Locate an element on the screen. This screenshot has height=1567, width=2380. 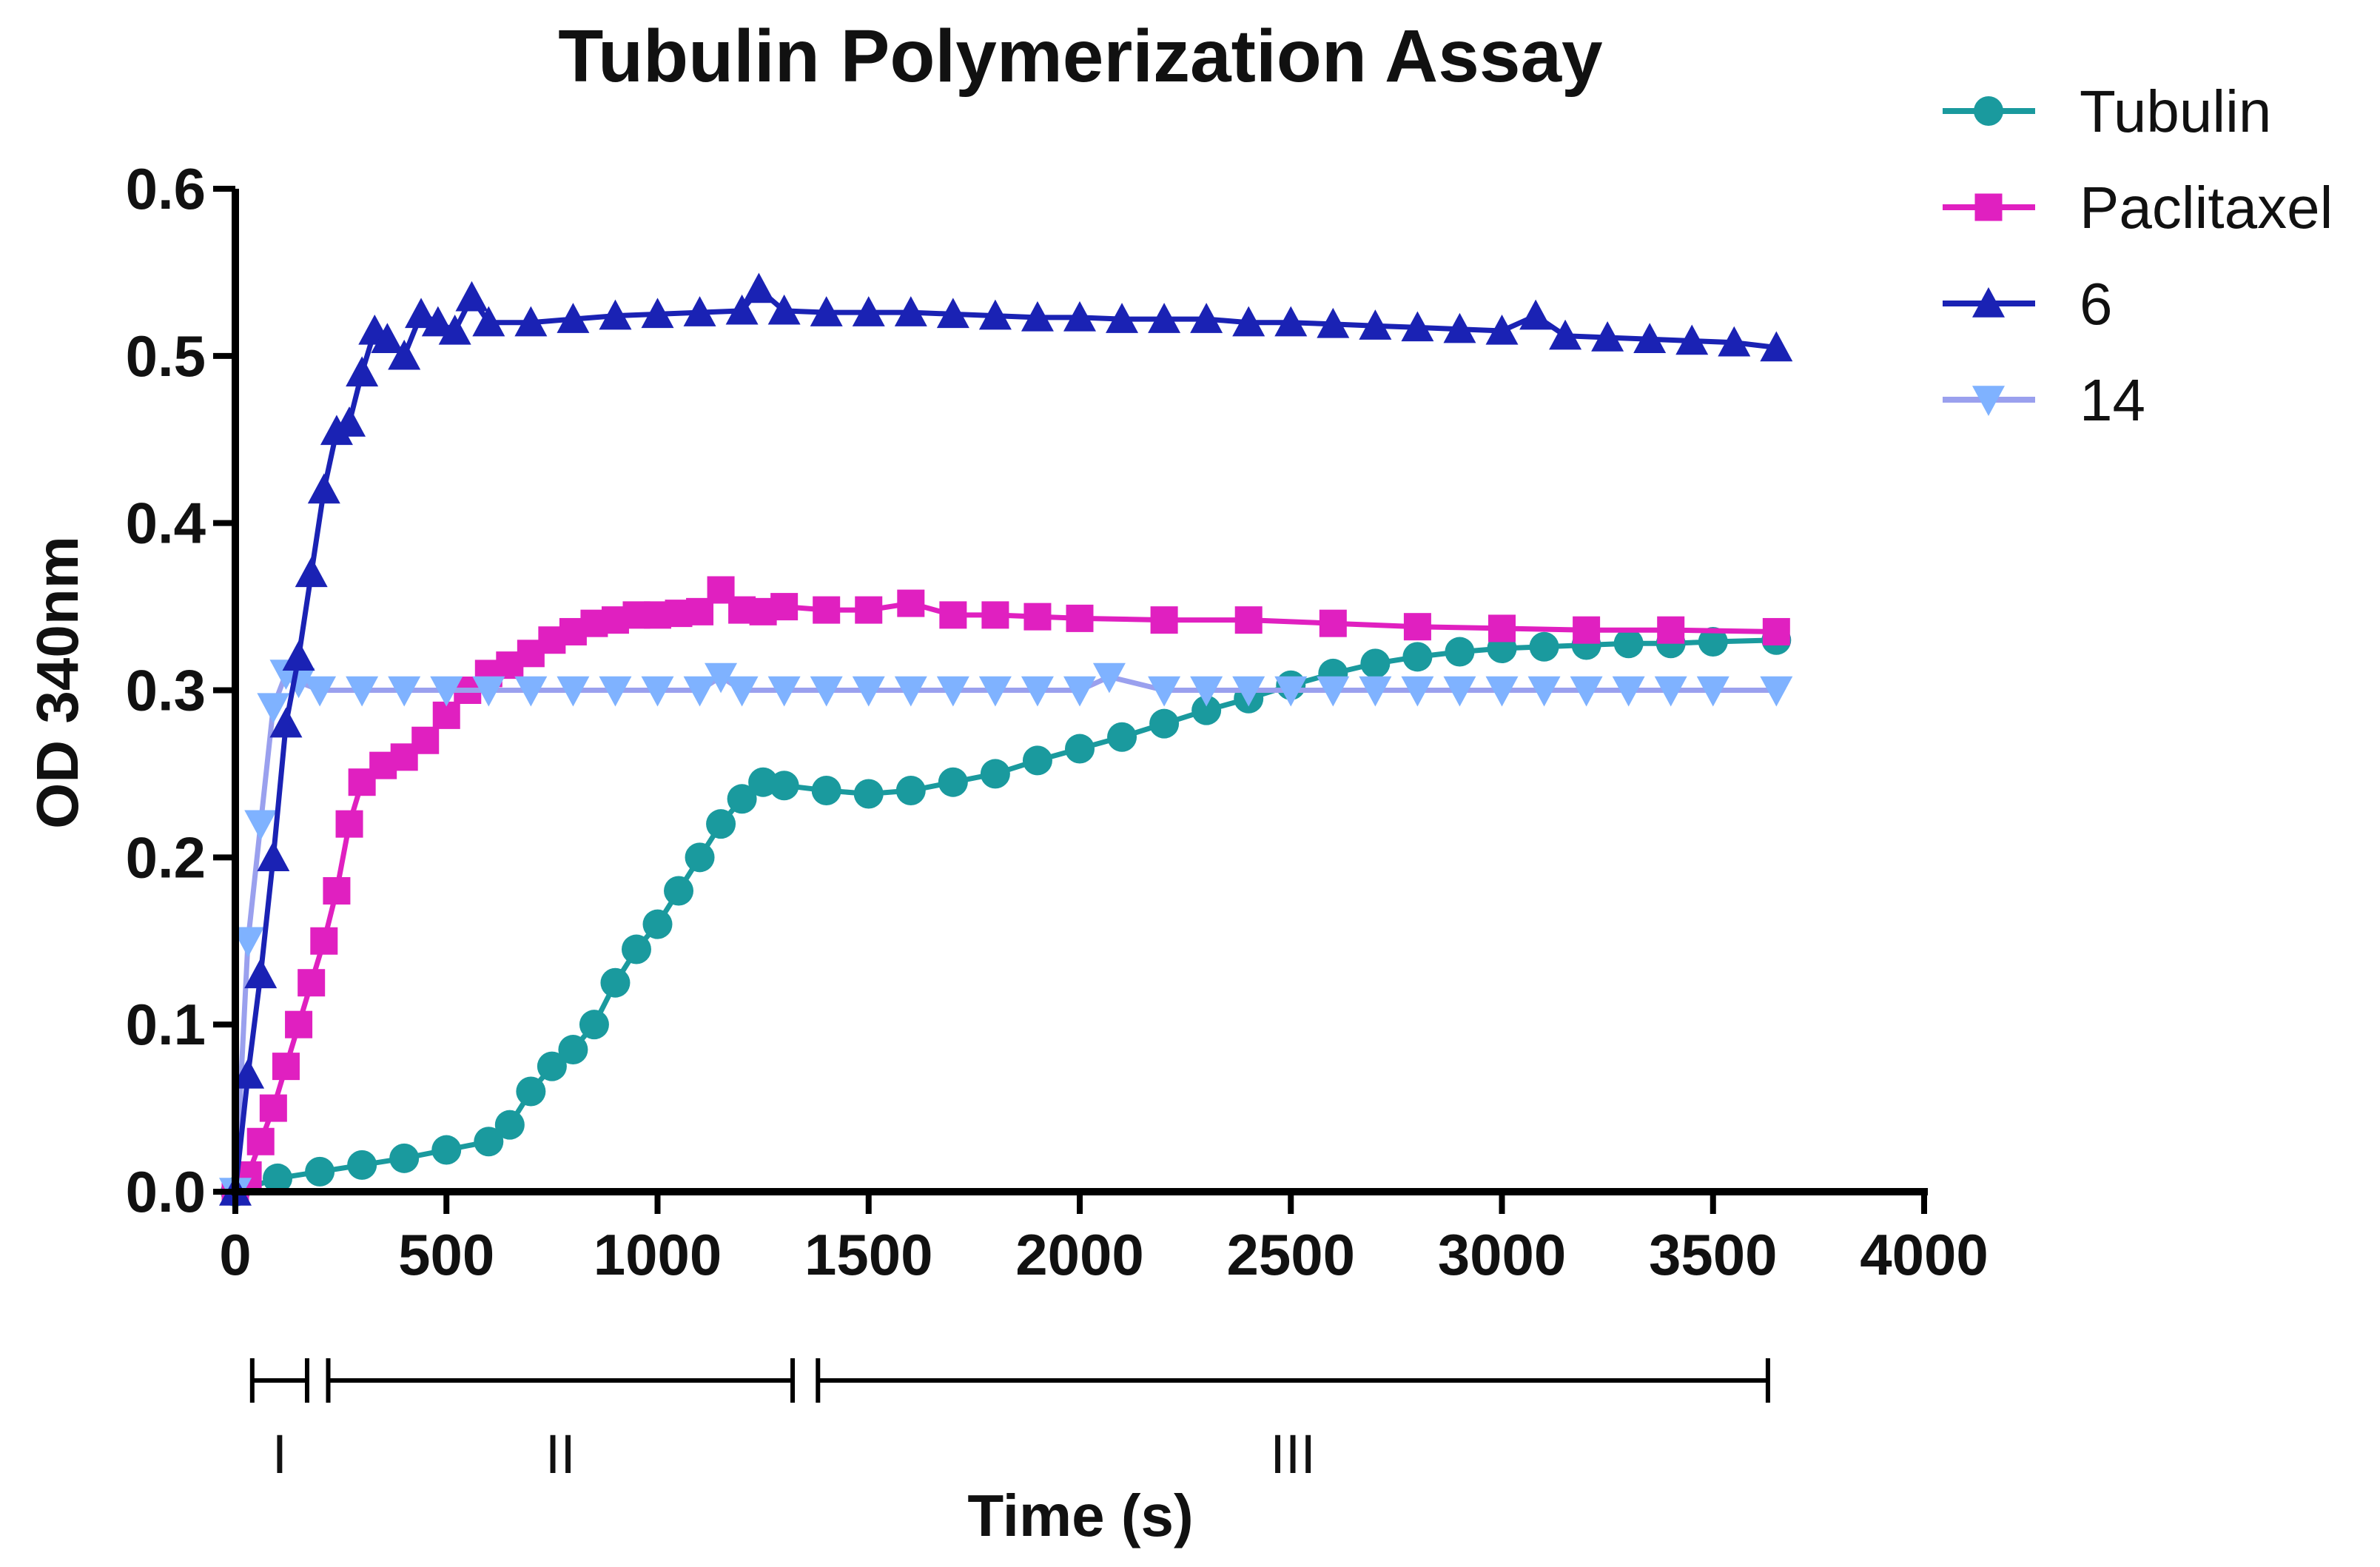
phase-label: I is located at coordinates (280, 1454).